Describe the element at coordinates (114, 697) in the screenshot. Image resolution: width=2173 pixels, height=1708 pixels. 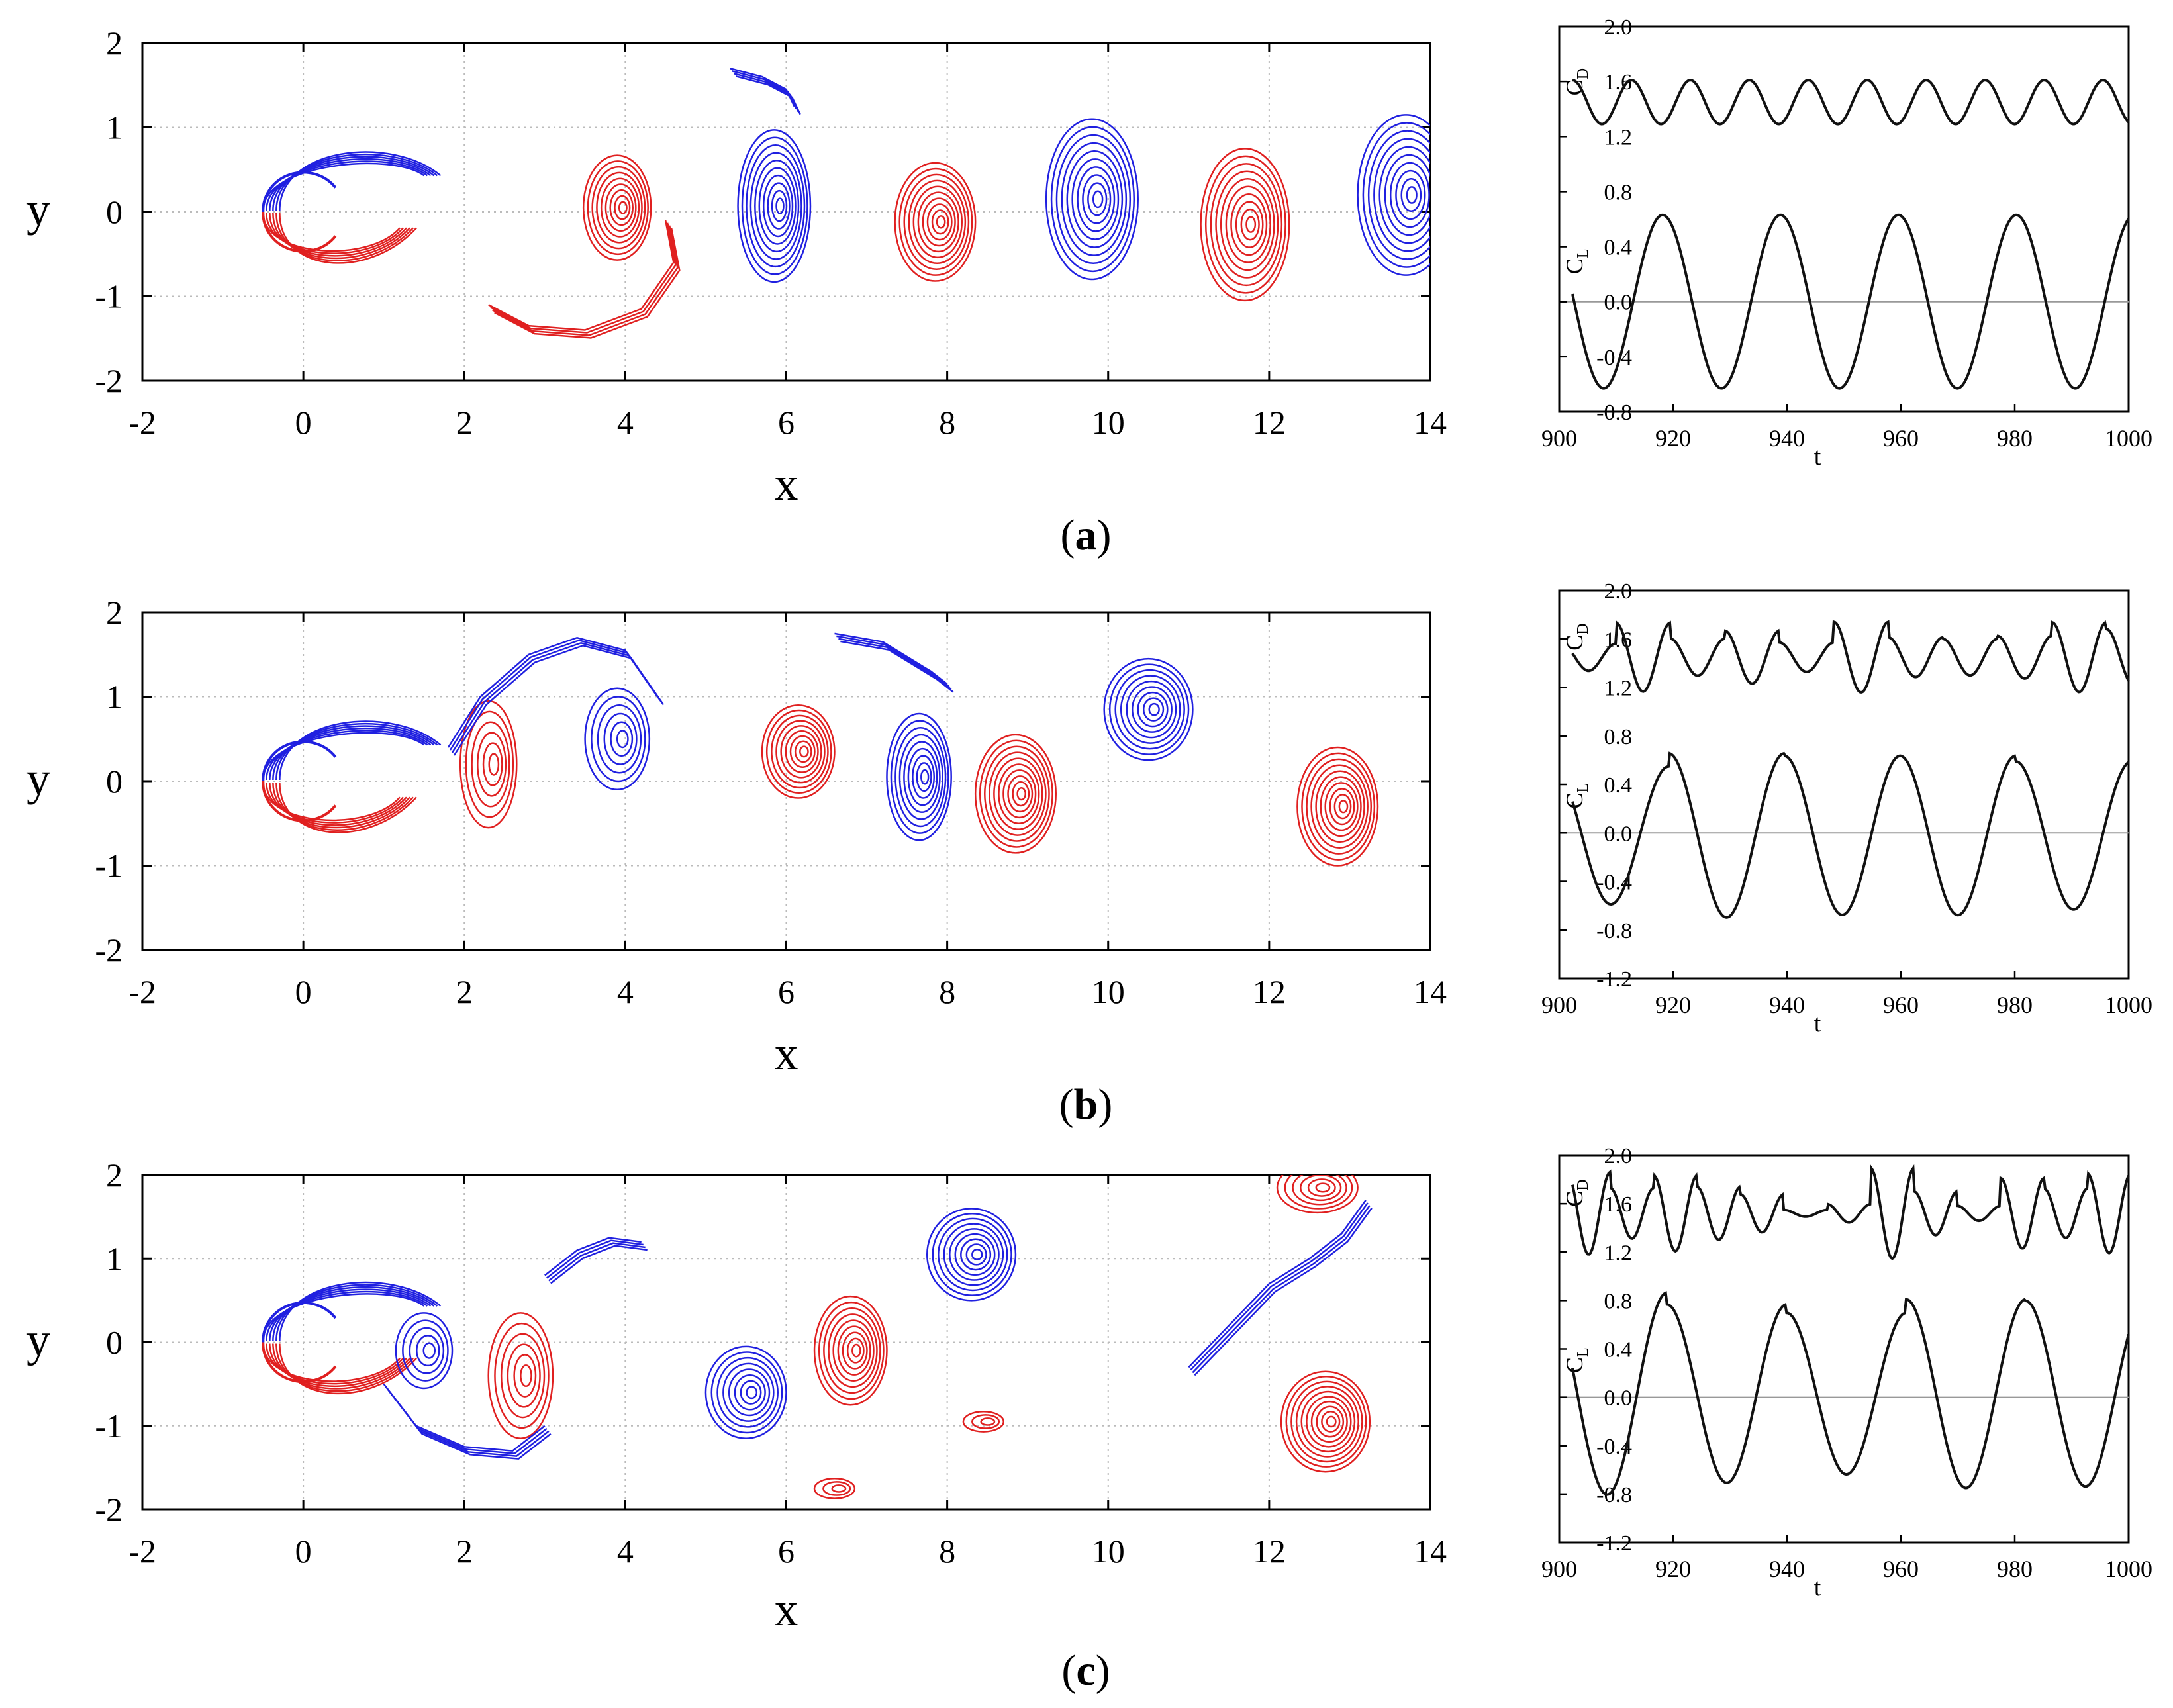
I see `y-tick-label: 1` at that location.